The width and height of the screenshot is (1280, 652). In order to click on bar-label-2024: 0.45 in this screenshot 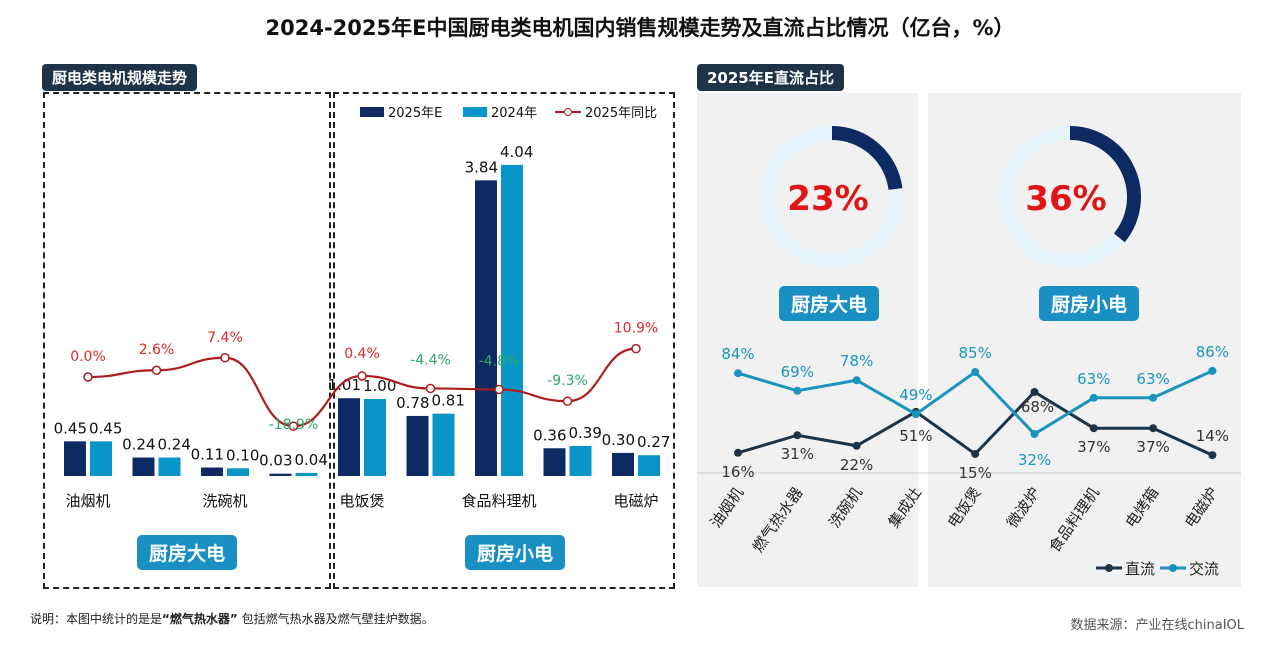, I will do `click(105, 428)`.